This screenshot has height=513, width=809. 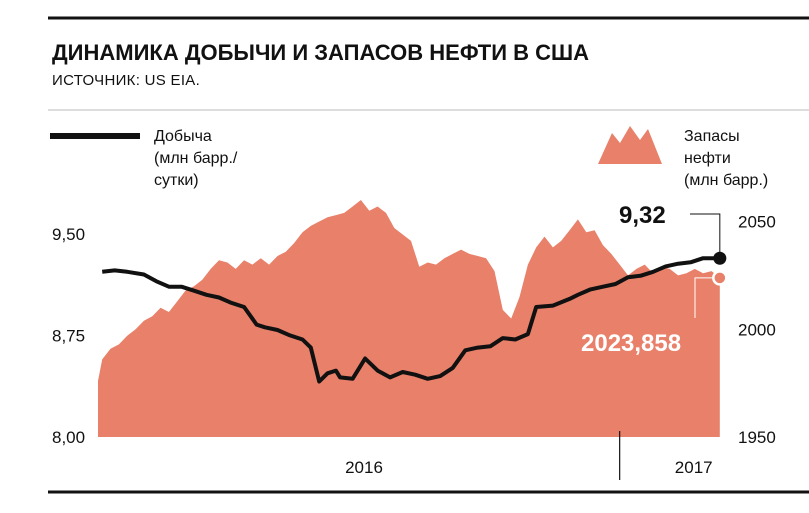 I want to click on legend-production-line-3: сутки), so click(x=176, y=180).